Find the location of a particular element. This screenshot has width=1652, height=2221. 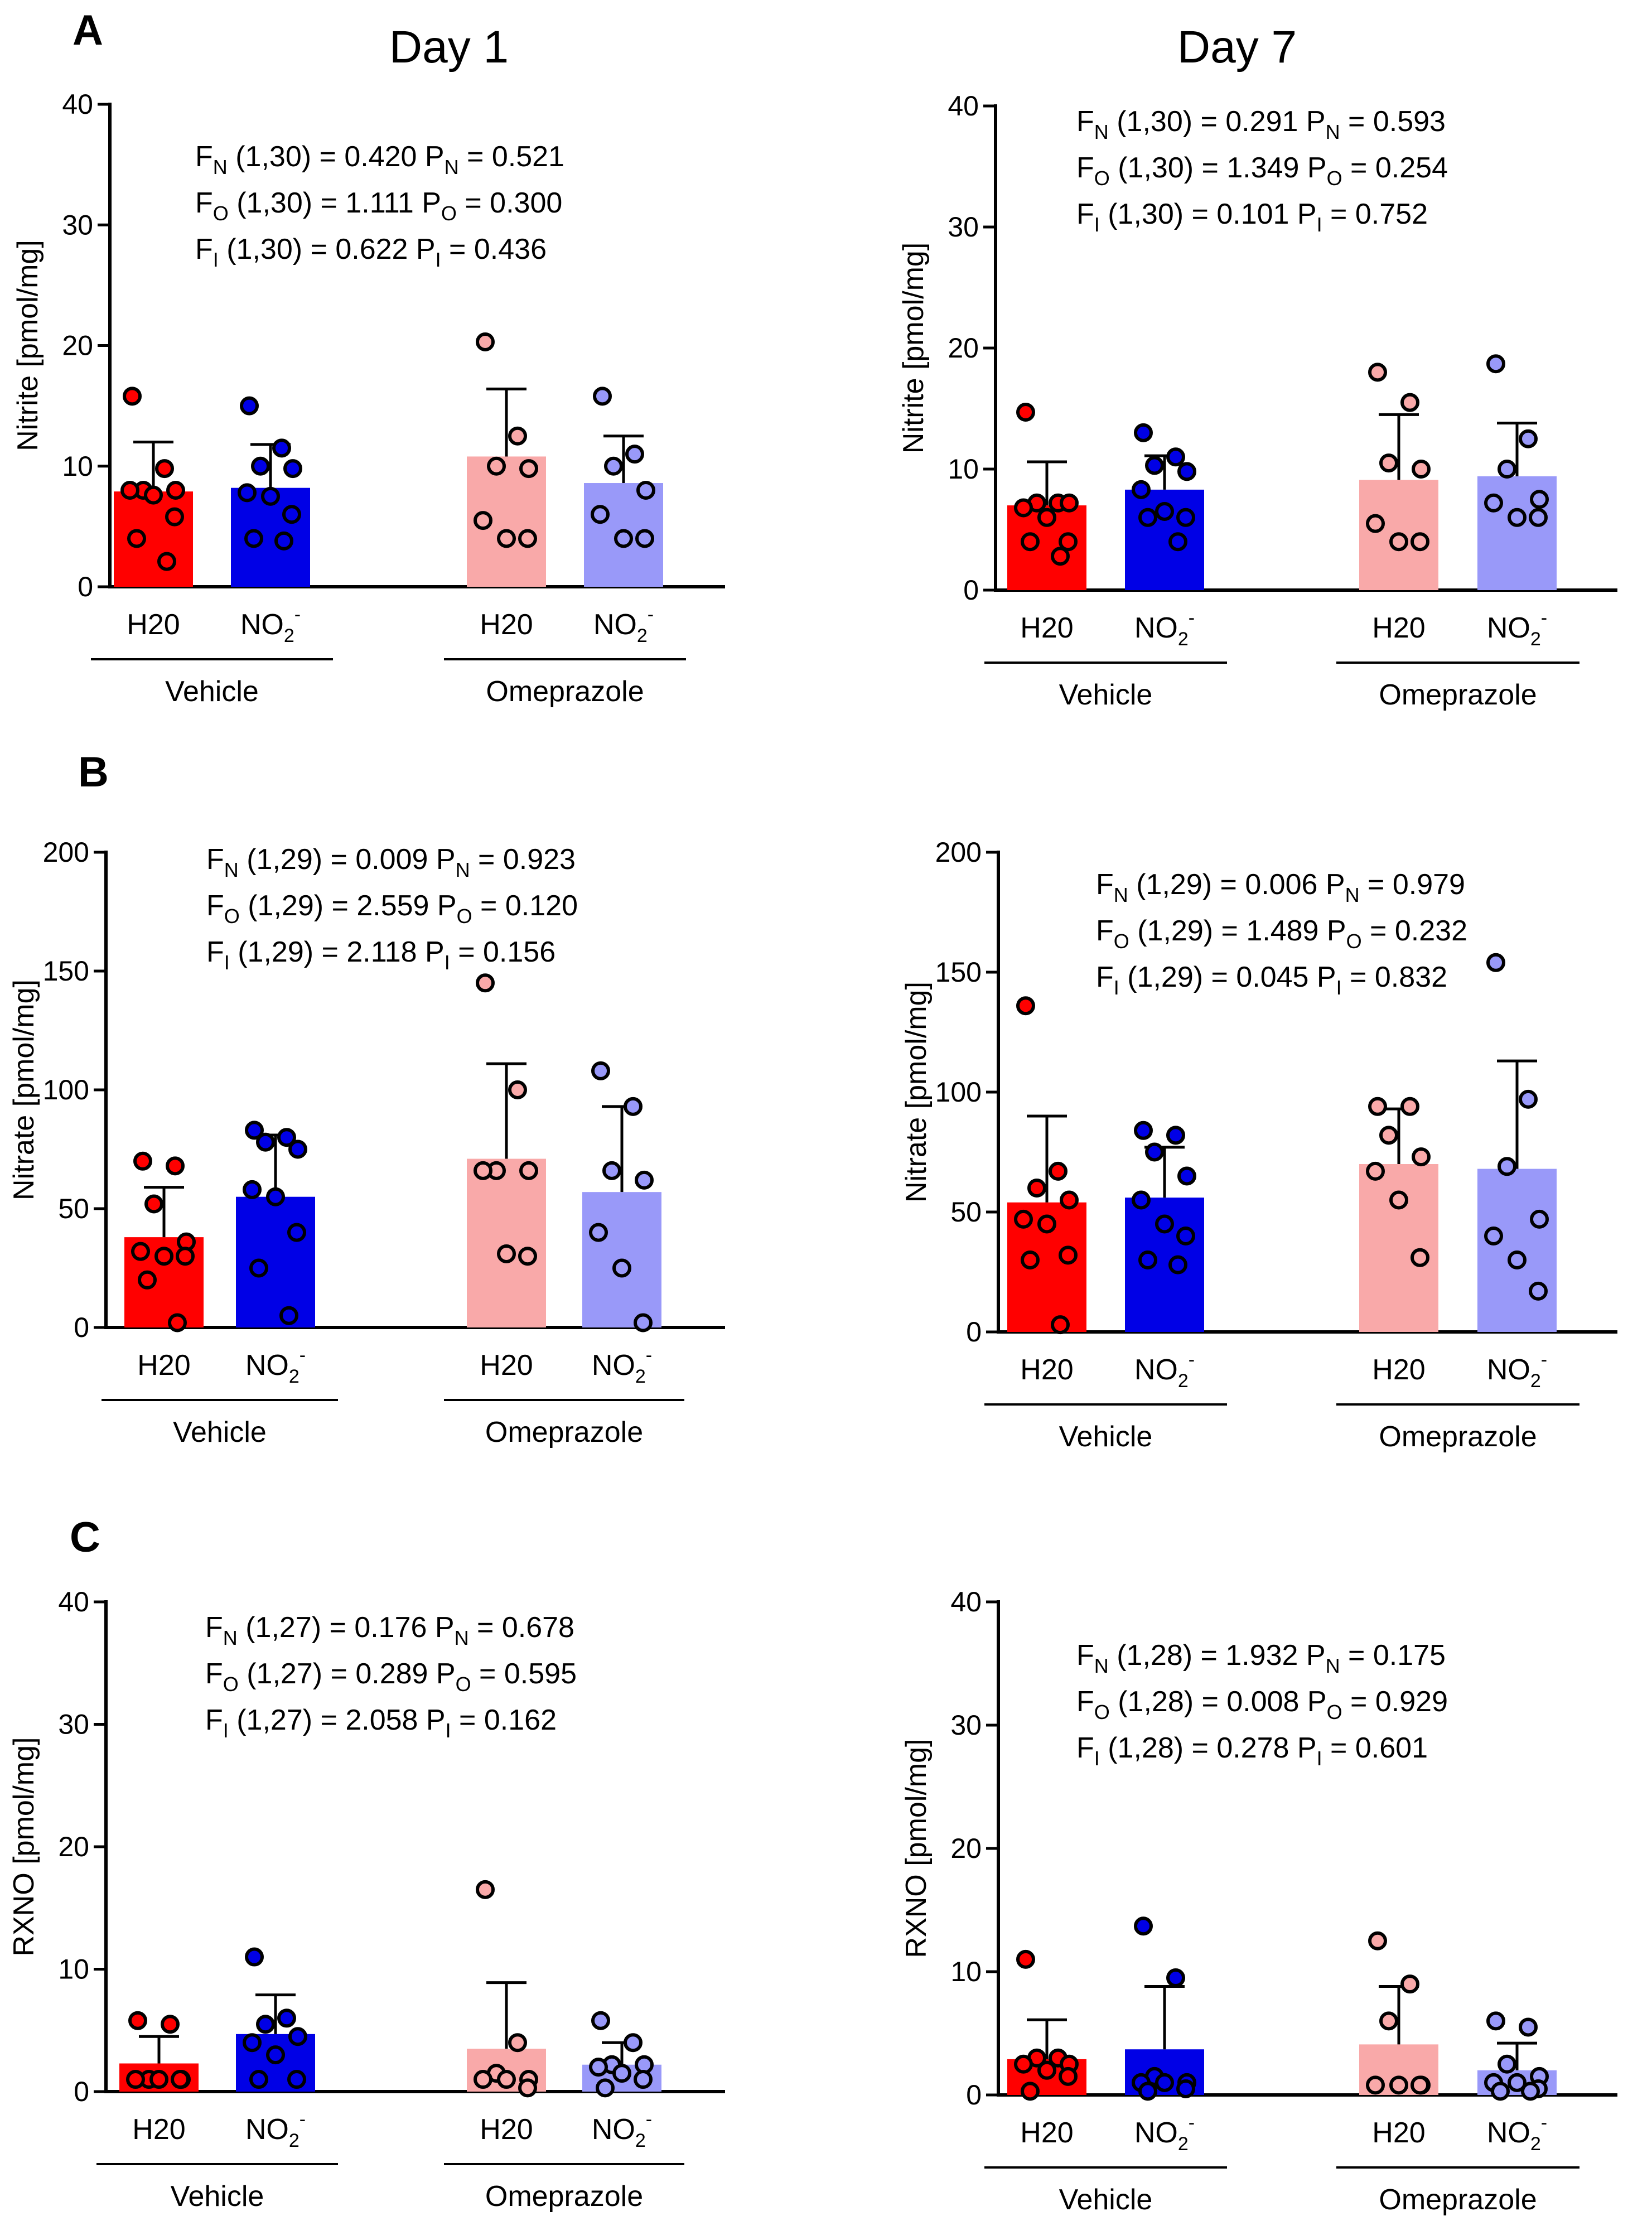

stat-p-value: = 0.923 is located at coordinates (523, 859).